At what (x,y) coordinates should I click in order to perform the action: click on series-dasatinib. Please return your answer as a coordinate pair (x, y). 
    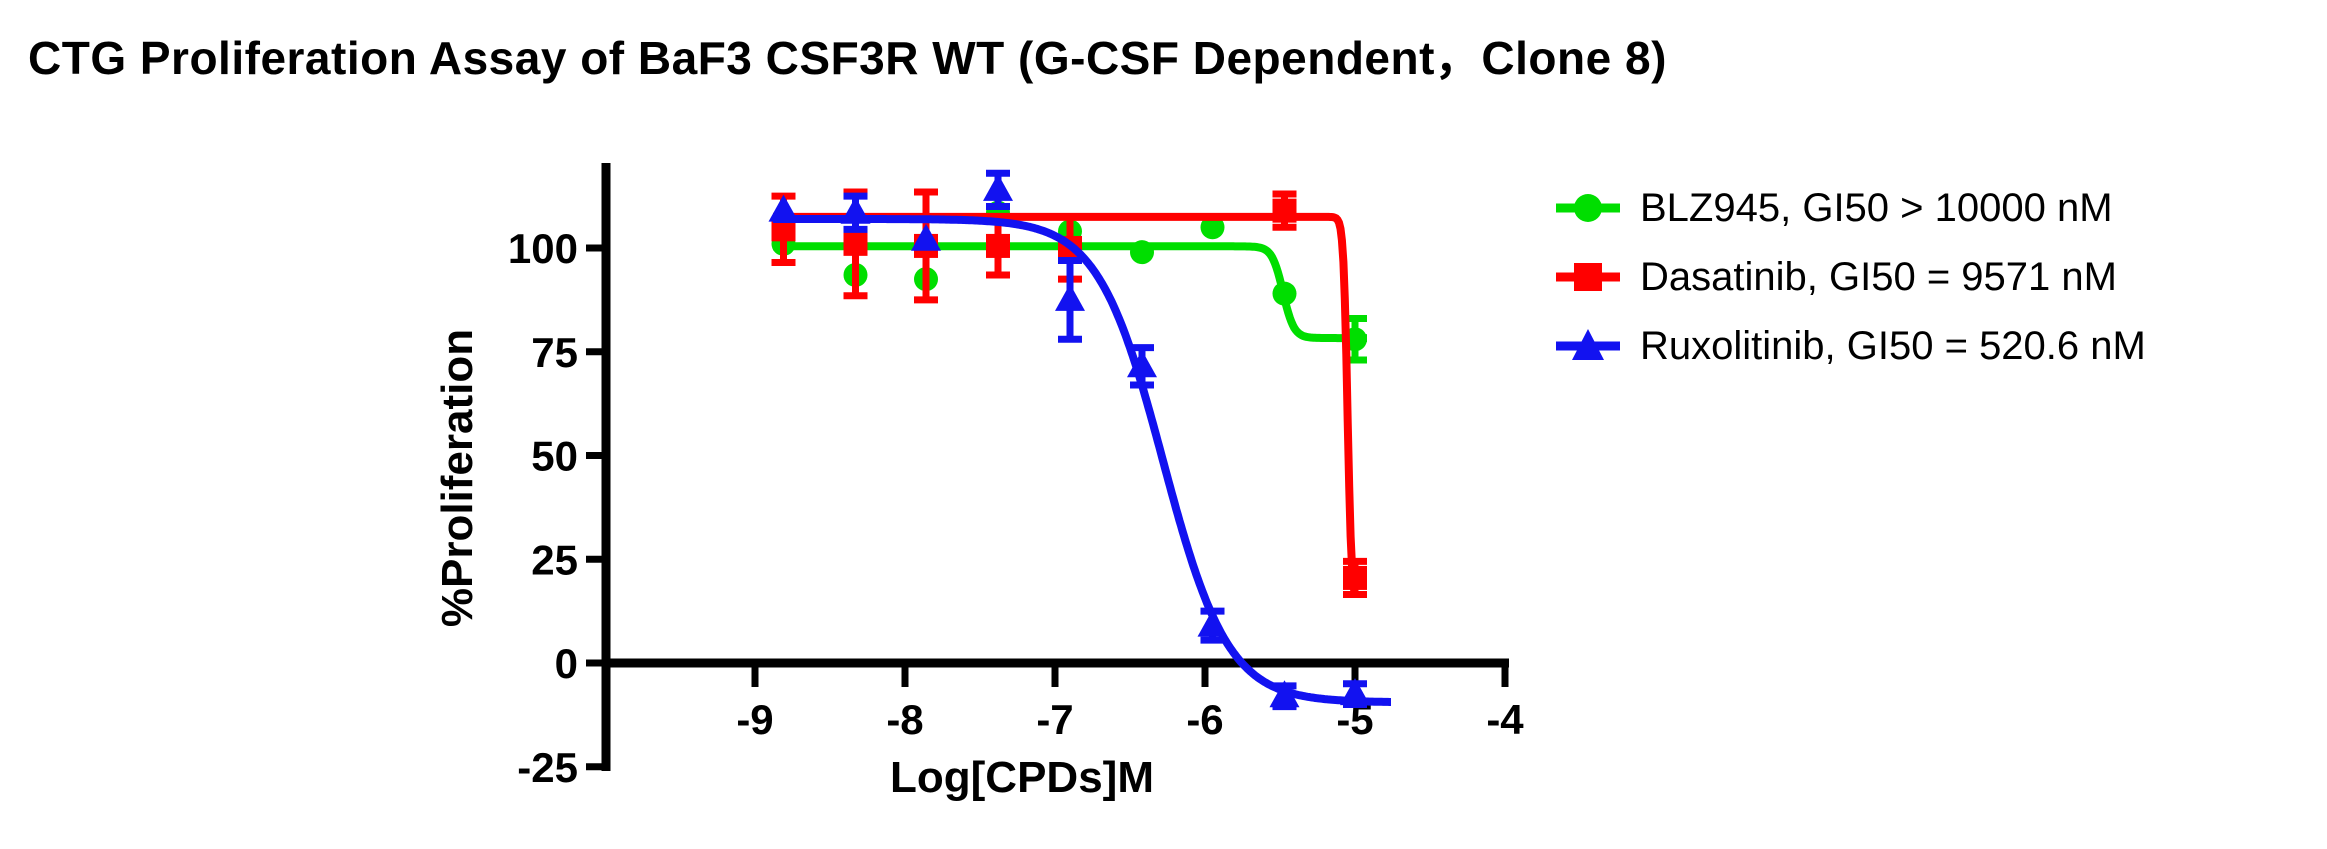
    Looking at the image, I should click on (1069, 393).